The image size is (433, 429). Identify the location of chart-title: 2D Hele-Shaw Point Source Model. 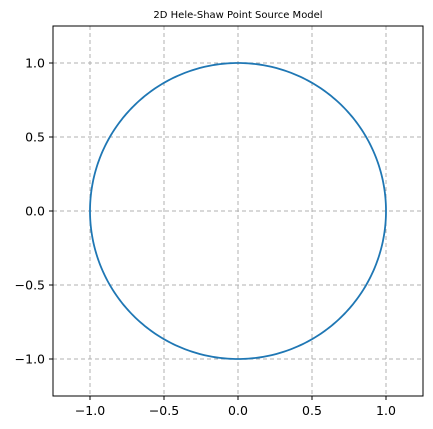
(237, 15).